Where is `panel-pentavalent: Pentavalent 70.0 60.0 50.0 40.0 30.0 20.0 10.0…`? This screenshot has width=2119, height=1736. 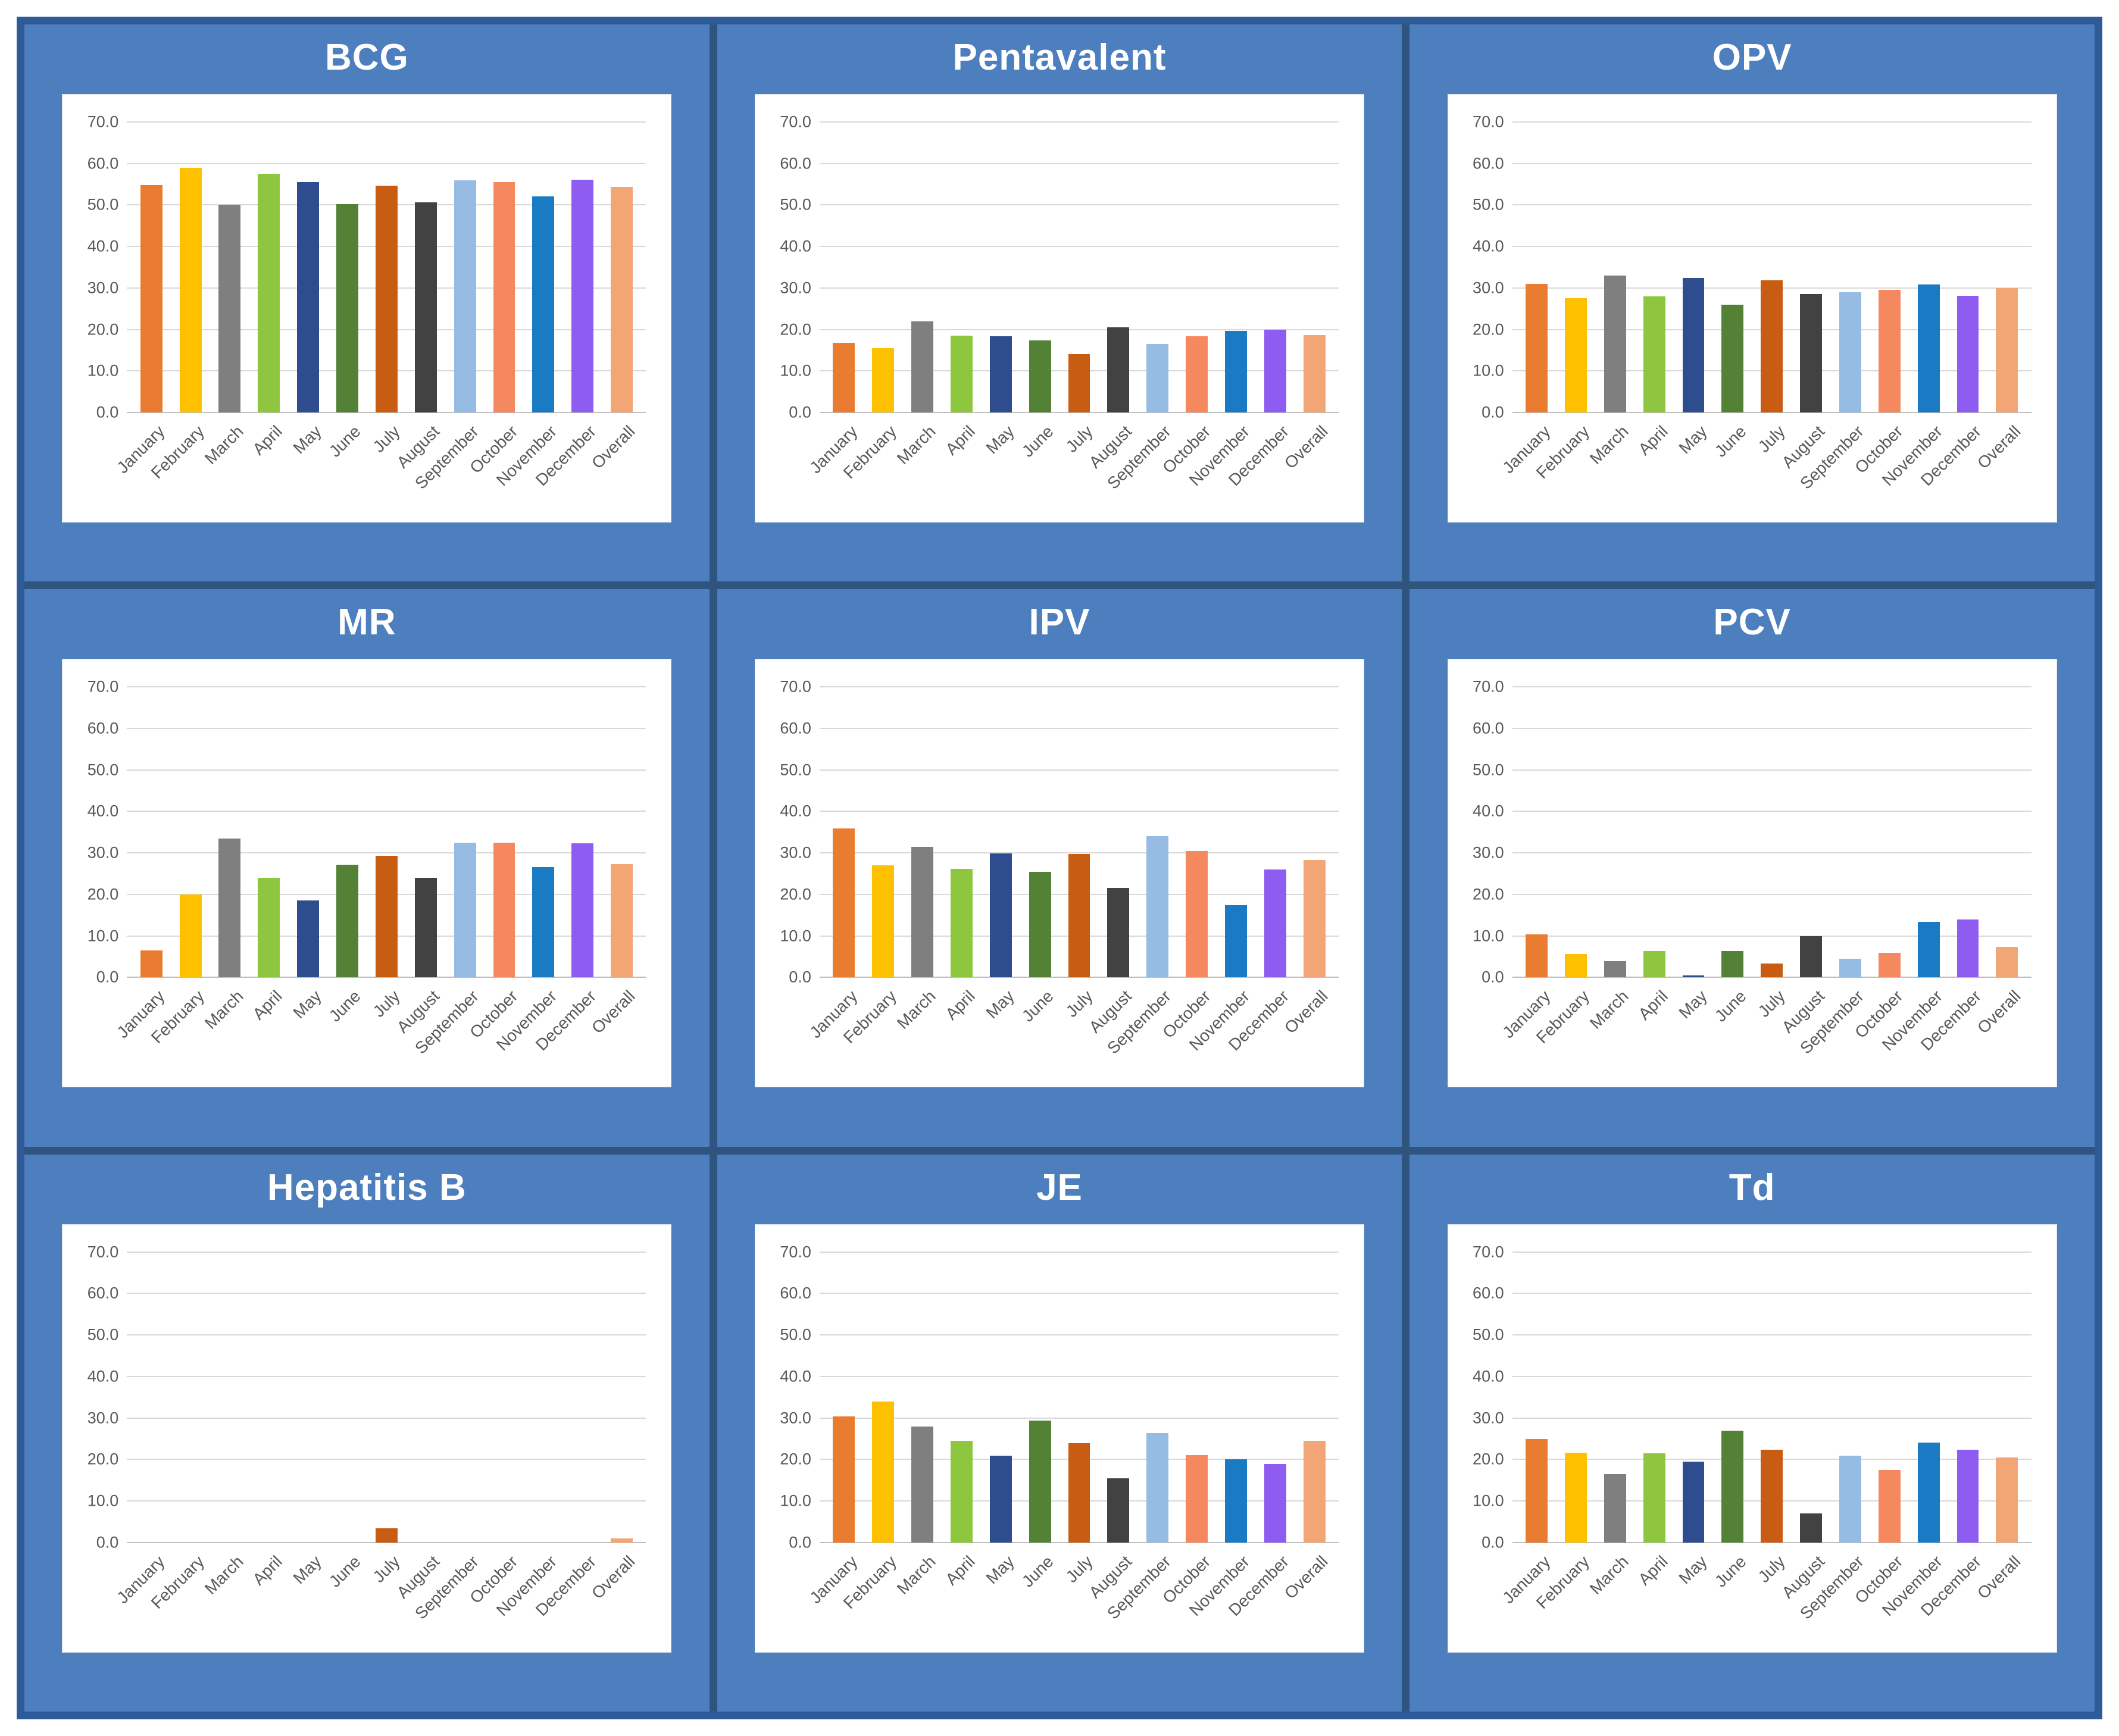
panel-pentavalent: Pentavalent 70.0 60.0 50.0 40.0 30.0 20.0 10.0… is located at coordinates (1059, 303).